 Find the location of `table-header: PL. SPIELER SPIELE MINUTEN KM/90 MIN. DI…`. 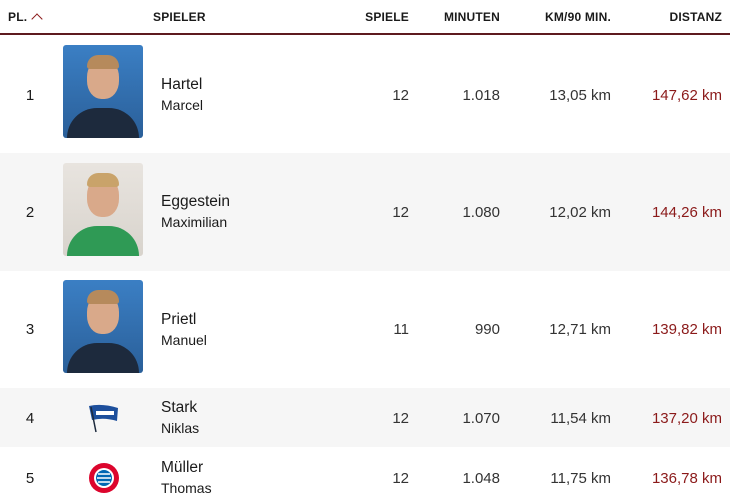

table-header: PL. SPIELER SPIELE MINUTEN KM/90 MIN. DI… is located at coordinates (365, 17).